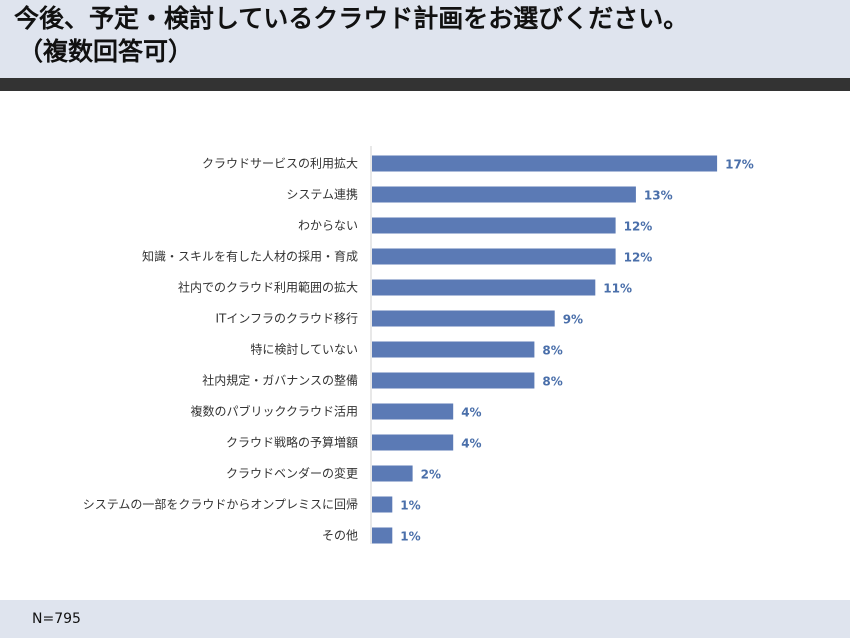  What do you see at coordinates (106, 51) in the screenshot?
I see `title-line-2: （複数回答可）` at bounding box center [106, 51].